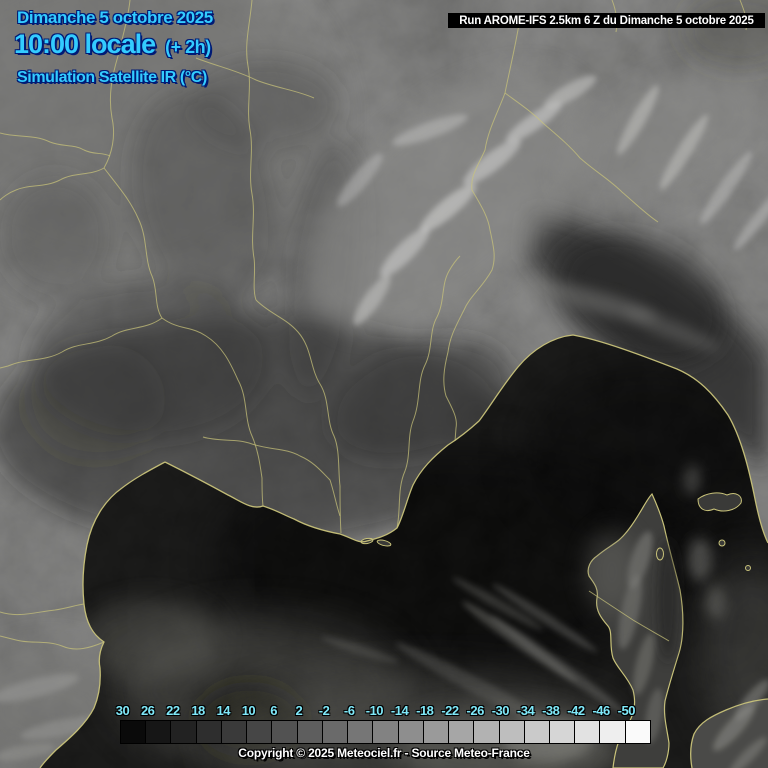 Image resolution: width=768 pixels, height=768 pixels. Describe the element at coordinates (626, 710) in the screenshot. I see `scale-tick-label: -50` at that location.